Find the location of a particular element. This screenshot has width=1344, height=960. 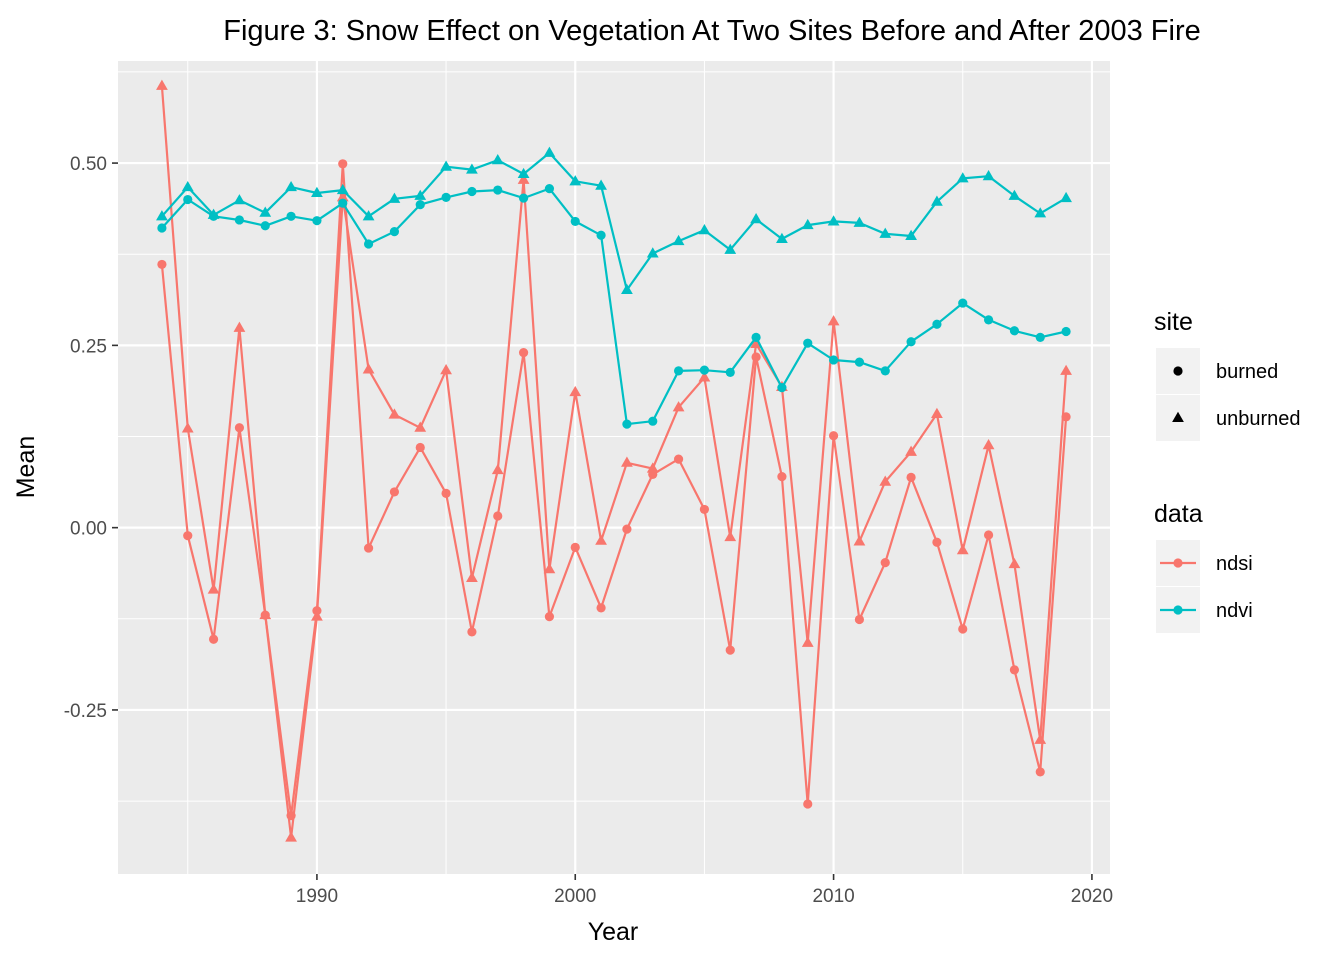

series-ndvi-unburned is located at coordinates (614, 220).